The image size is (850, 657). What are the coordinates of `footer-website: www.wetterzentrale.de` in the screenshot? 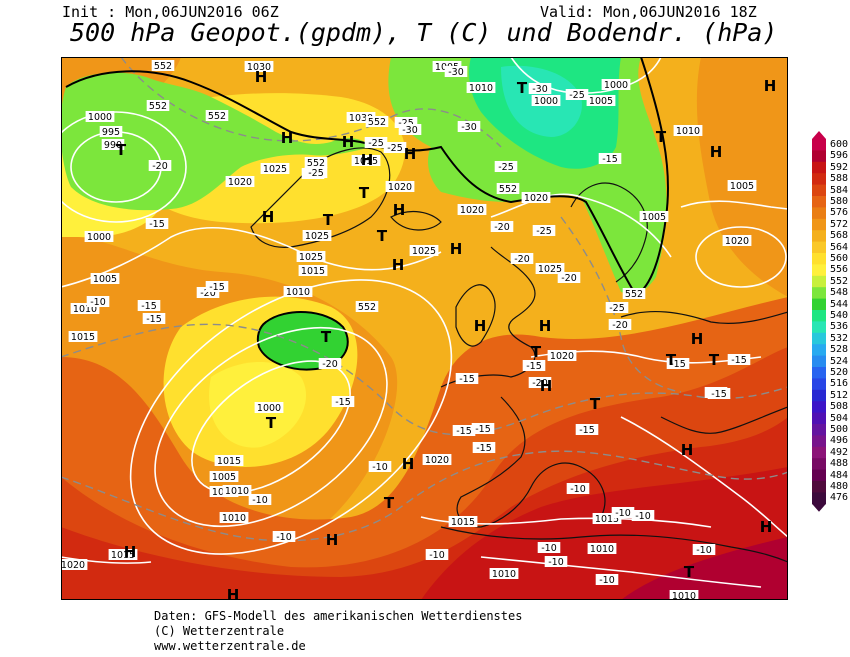 It's located at (230, 646).